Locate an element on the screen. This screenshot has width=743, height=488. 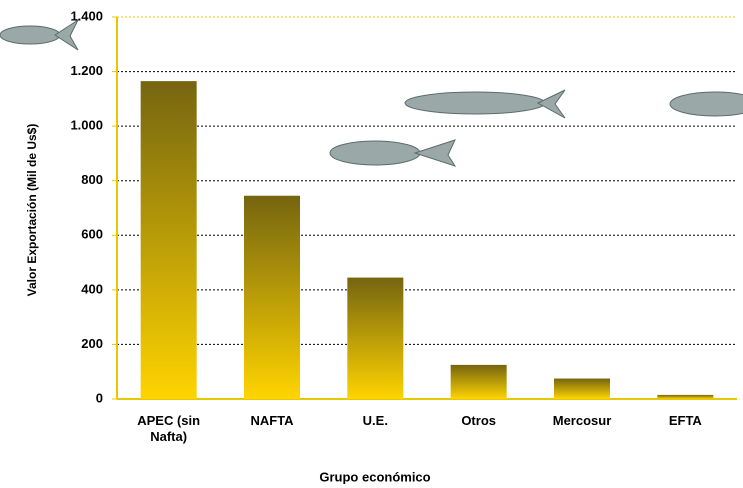
x-tick-label: NAFTA is located at coordinates (272, 420).